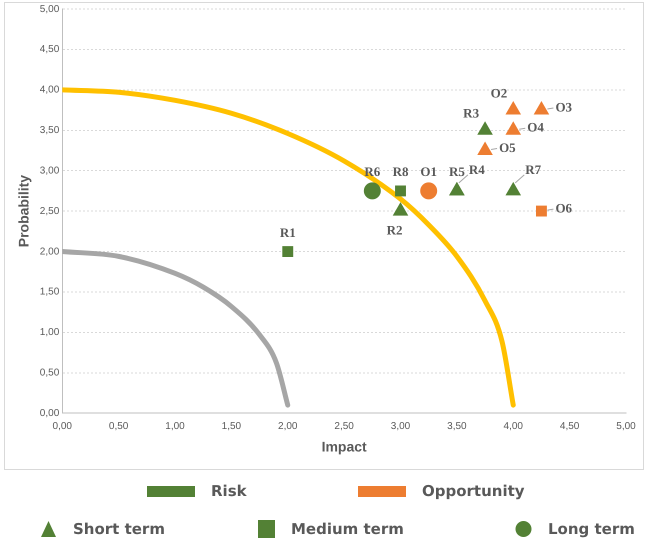  I want to click on data-label: R8, so click(400, 172).